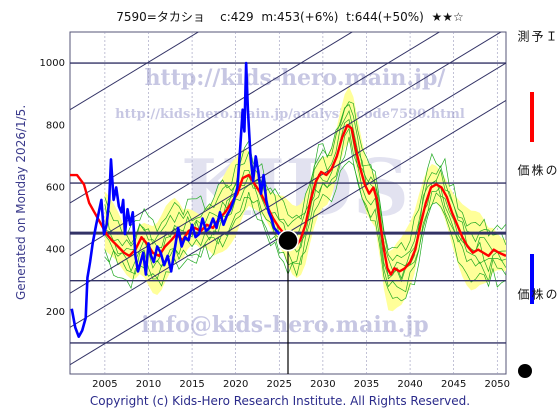  I want to click on x-tick-label: 2015, so click(191, 384).